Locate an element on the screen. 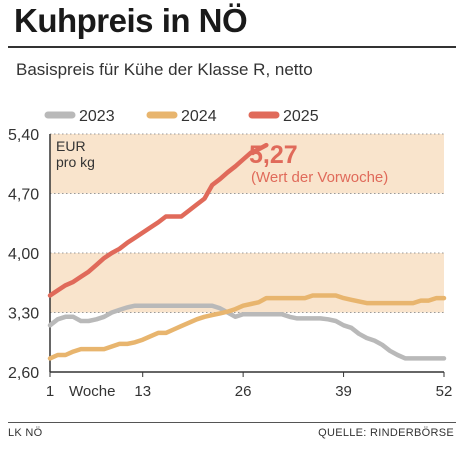 Image resolution: width=464 pixels, height=462 pixels. y-tick-label: 2,60 is located at coordinates (23, 373).